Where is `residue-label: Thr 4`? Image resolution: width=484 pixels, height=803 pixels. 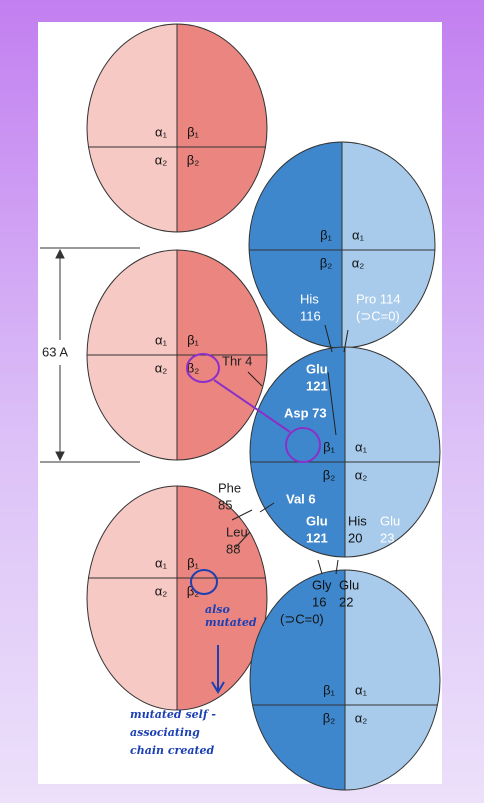 residue-label: Thr 4 is located at coordinates (237, 360).